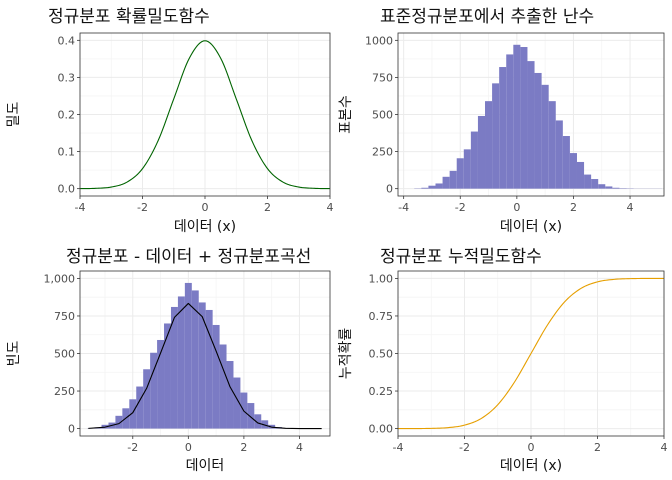  I want to click on y-tick-label: 0.1, so click(67, 152).